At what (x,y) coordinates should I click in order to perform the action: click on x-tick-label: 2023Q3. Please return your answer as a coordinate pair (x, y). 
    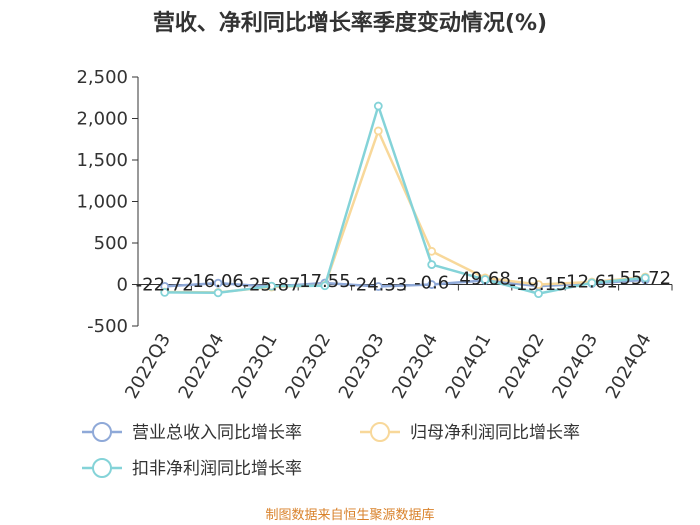
    Looking at the image, I should click on (362, 366).